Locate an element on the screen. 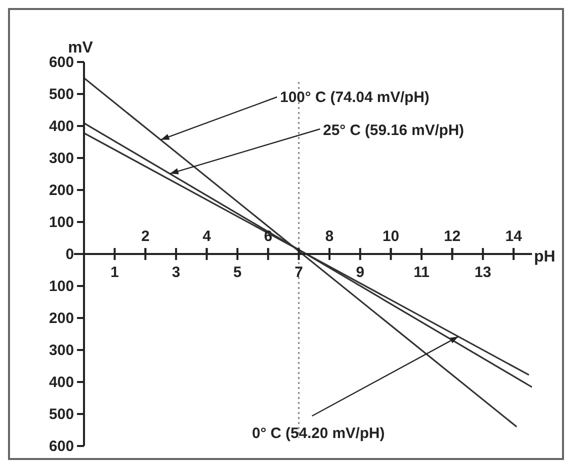  x2-tick-label: 12 is located at coordinates (452, 237).